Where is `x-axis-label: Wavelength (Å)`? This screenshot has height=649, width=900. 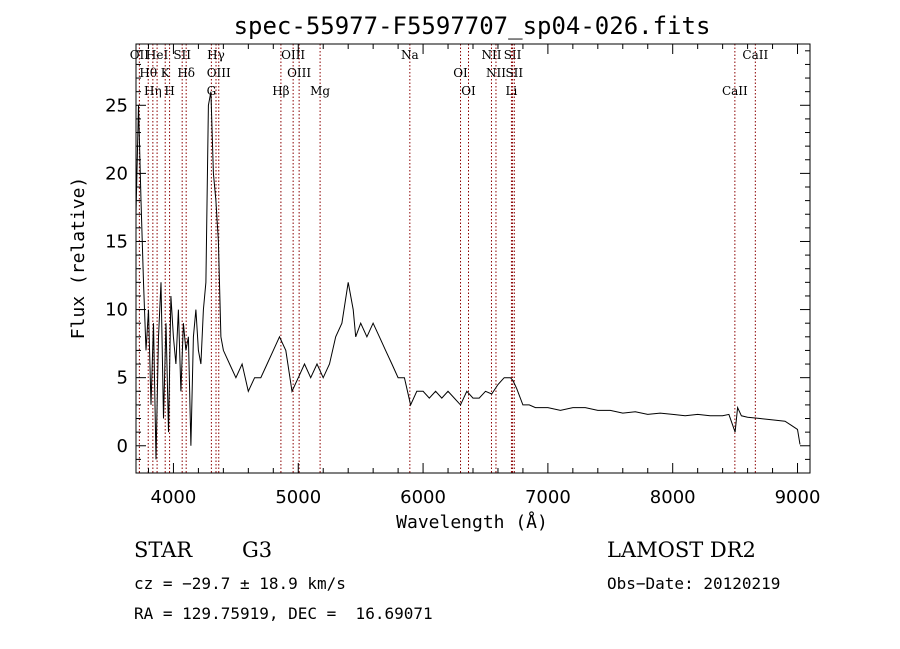
x-axis-label: Wavelength (Å) is located at coordinates (472, 522).